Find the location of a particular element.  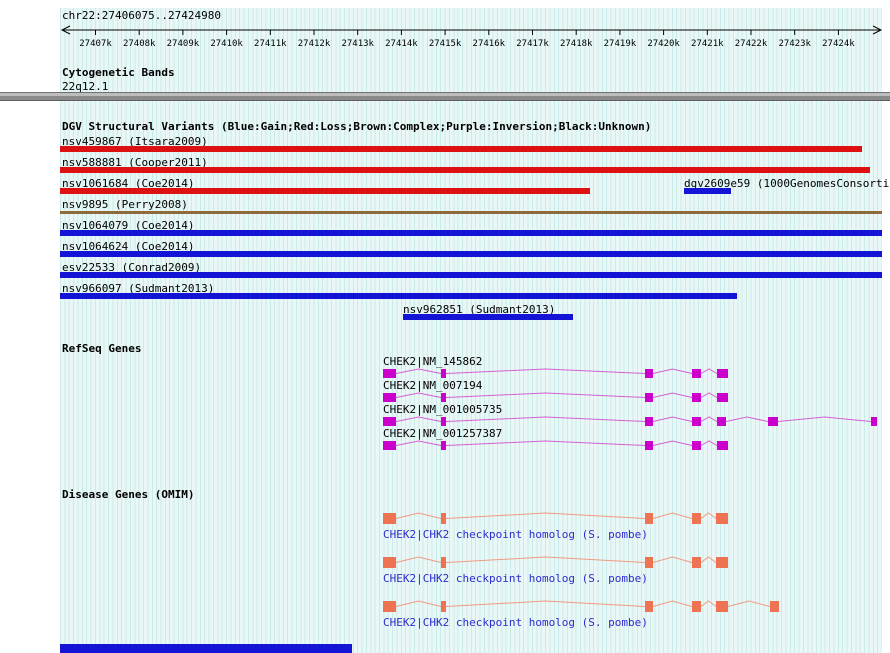

variant-label-nsv966097: nsv966097 (Sudmant2013) is located at coordinates (138, 288).